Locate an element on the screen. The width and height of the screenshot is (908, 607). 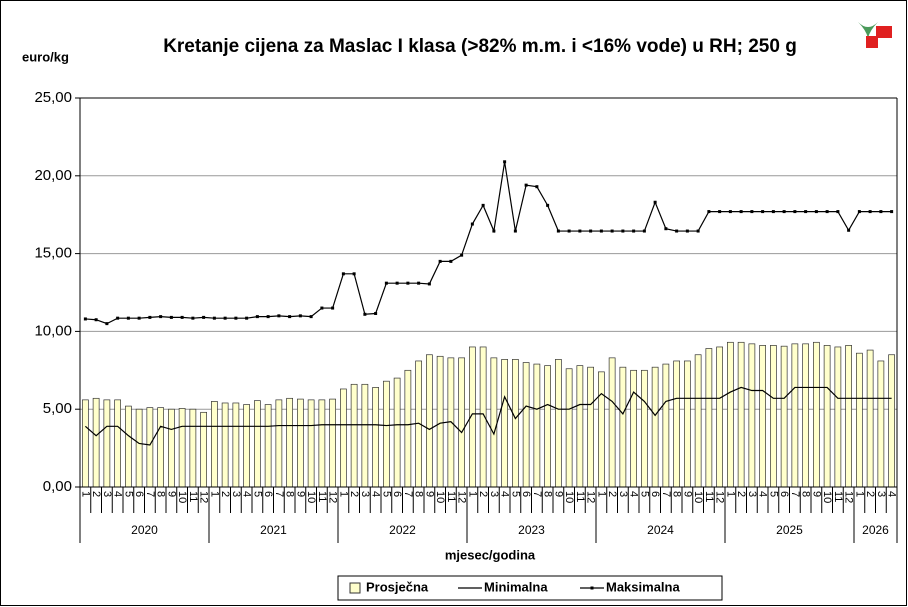
year-label: 2023 is located at coordinates (531, 530).